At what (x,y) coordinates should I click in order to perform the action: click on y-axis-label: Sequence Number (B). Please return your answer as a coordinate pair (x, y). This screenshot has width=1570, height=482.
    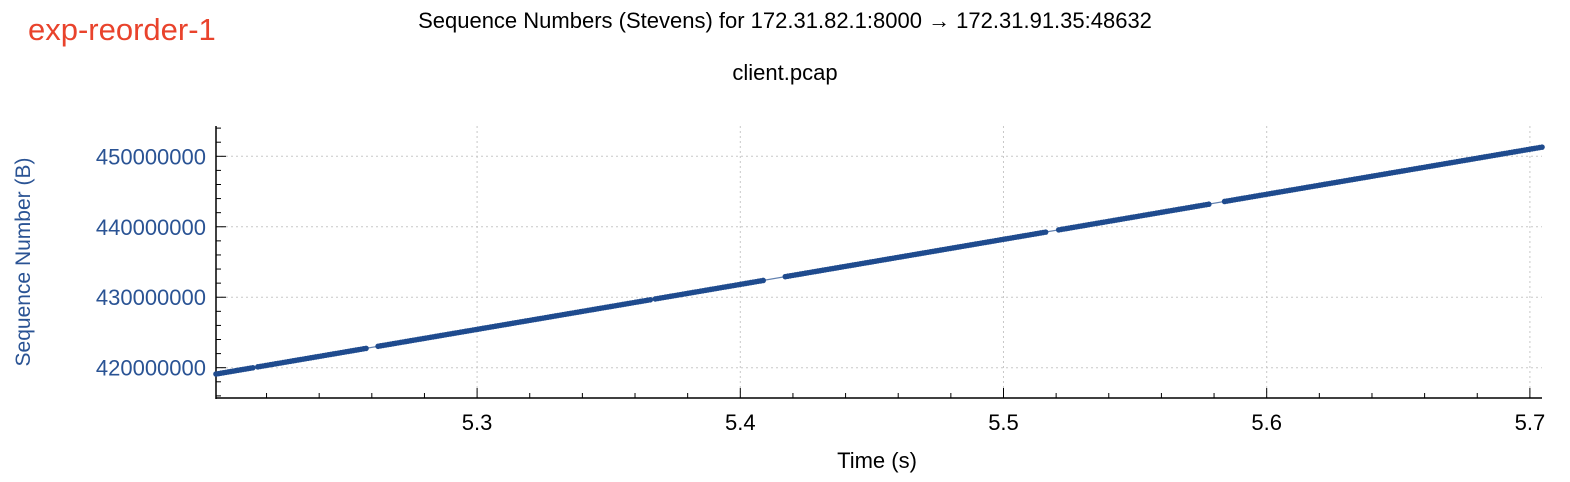
    Looking at the image, I should click on (23, 262).